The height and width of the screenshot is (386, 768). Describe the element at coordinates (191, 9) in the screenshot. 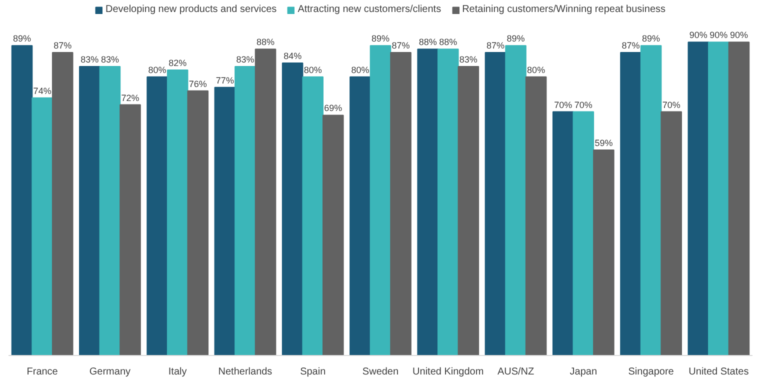

I see `legend-label: Developing new products and services` at that location.